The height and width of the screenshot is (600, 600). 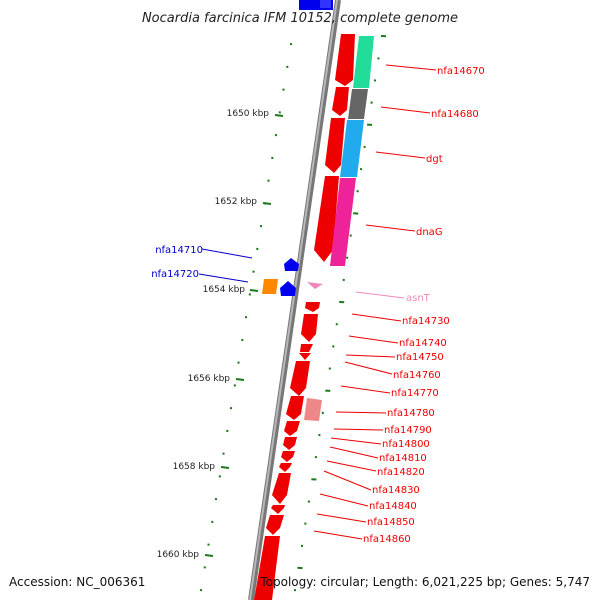 What do you see at coordinates (224, 290) in the screenshot?
I see `ruler-label-1654: 1654 kbp` at bounding box center [224, 290].